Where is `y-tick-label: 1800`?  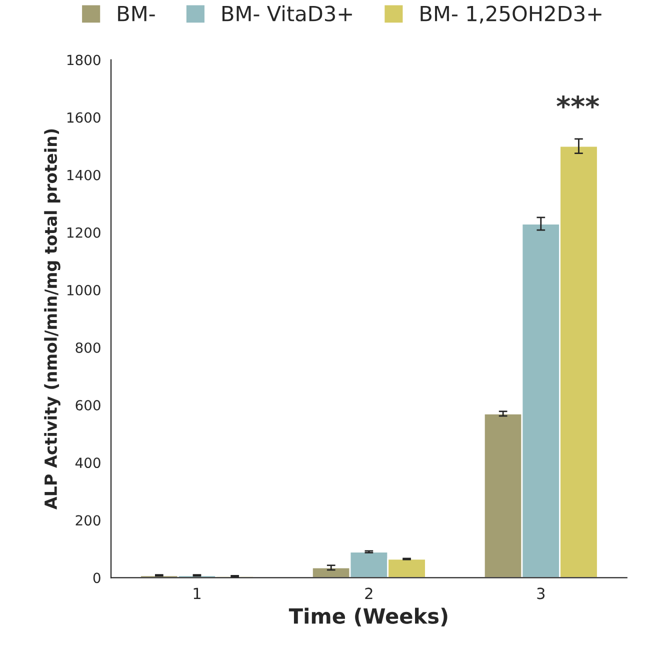
y-tick-label: 1800 is located at coordinates (83, 60).